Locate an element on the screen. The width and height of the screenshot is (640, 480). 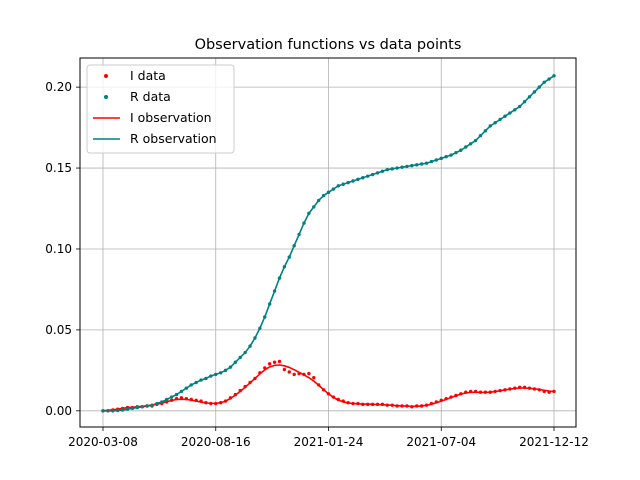
x-tick-label: 2020-08-16 is located at coordinates (216, 442).